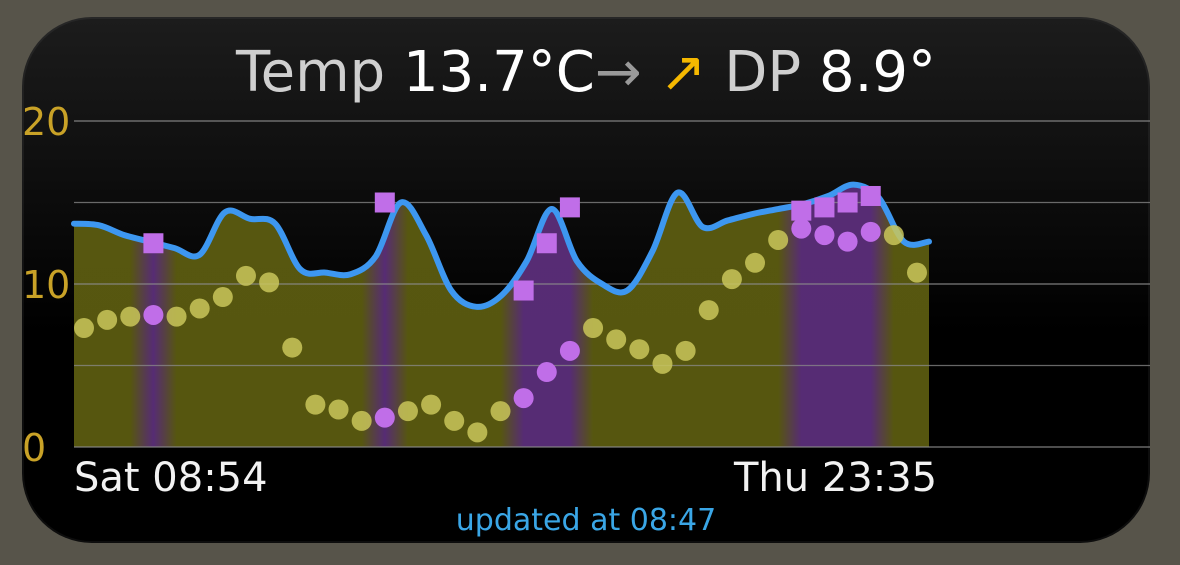  What do you see at coordinates (836, 478) in the screenshot?
I see `x-end-label: Thu 23:35` at bounding box center [836, 478].